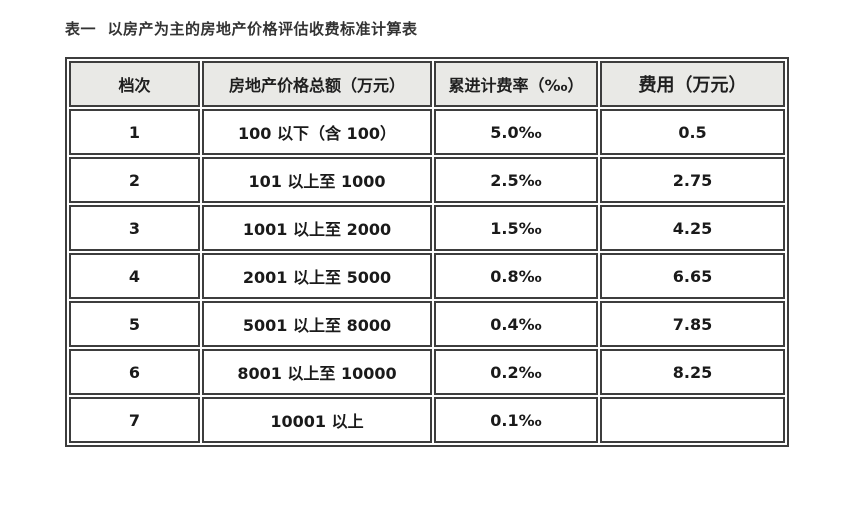  What do you see at coordinates (692, 372) in the screenshot?
I see `cell-fee: 8.25` at bounding box center [692, 372].